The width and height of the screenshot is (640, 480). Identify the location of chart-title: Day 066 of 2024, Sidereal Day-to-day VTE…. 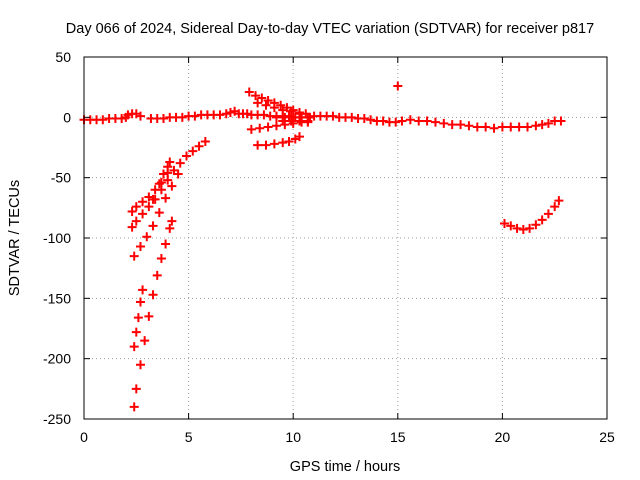
(330, 29).